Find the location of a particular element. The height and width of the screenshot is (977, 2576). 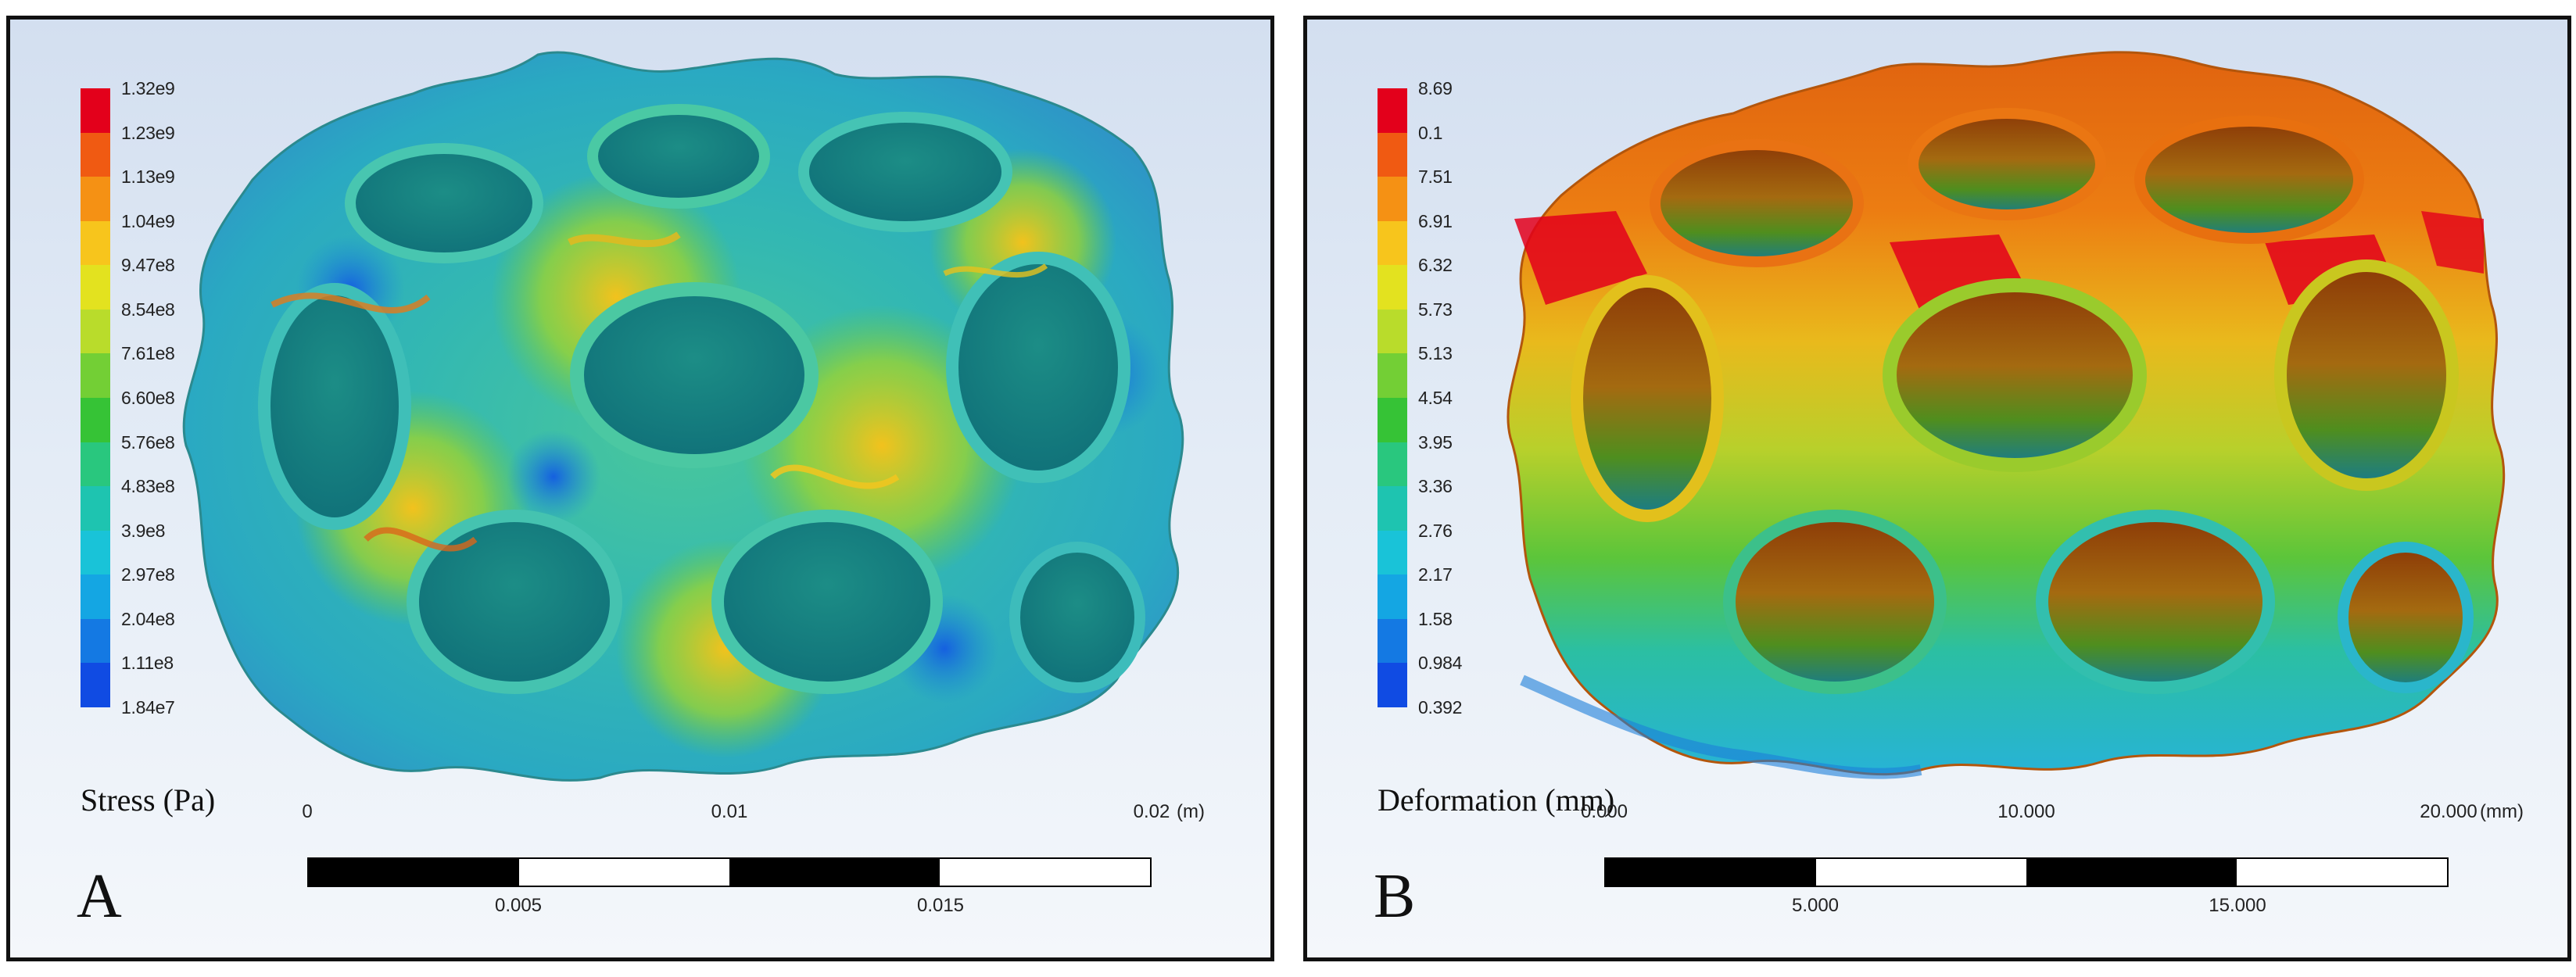

stress-legend-tick: 1.04e9 is located at coordinates (148, 220).